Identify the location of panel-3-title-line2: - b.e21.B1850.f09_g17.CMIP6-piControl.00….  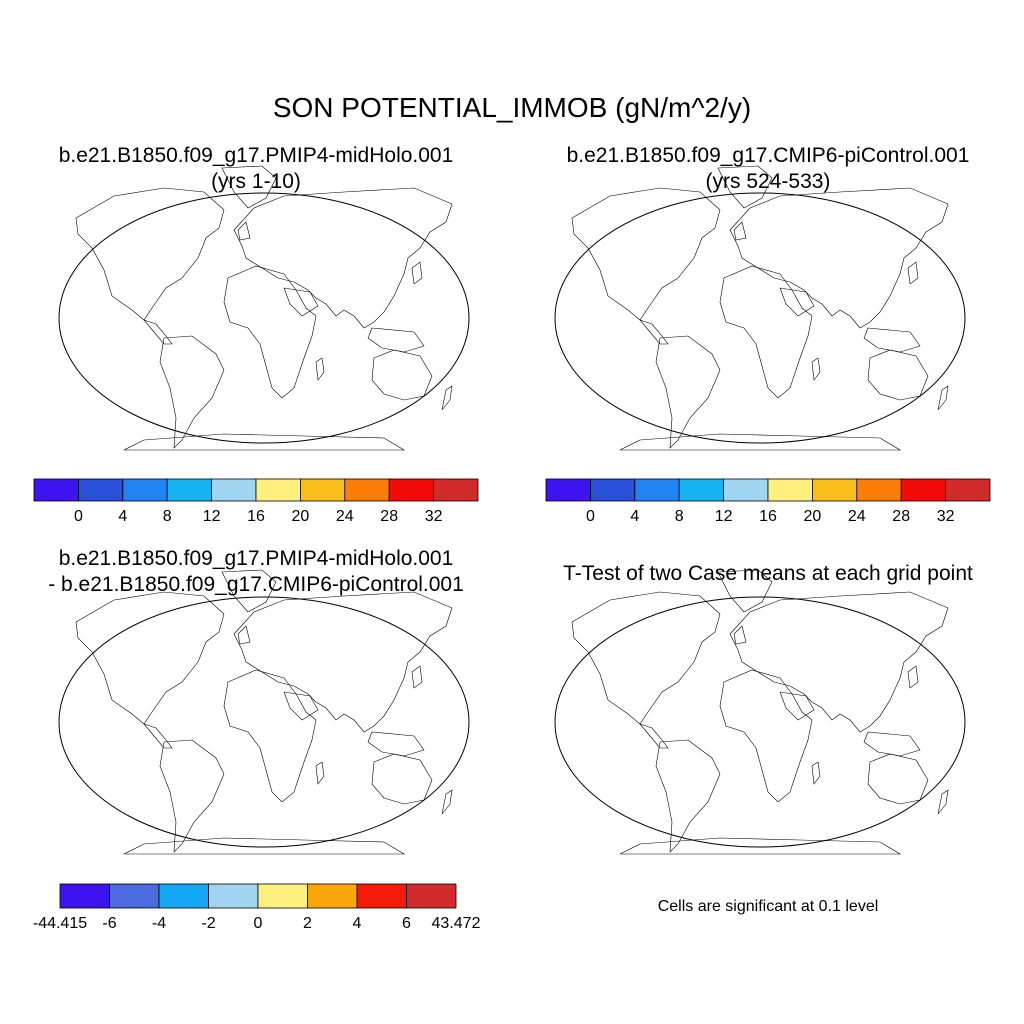
(256, 584).